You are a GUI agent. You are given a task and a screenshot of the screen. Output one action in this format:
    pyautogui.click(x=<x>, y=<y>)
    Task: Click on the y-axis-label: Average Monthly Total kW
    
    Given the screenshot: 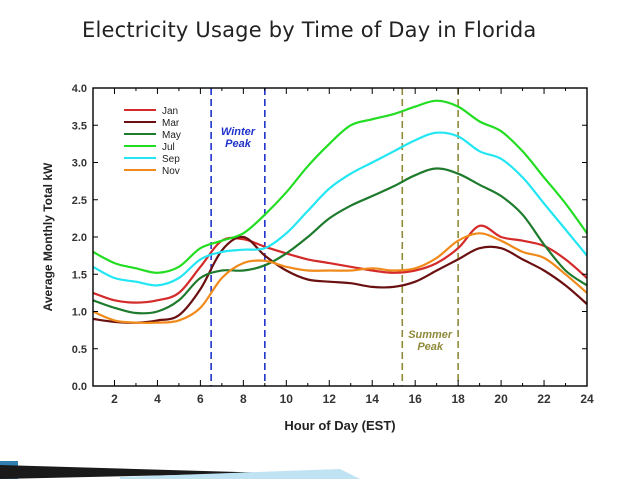 What is the action you would take?
    pyautogui.click(x=48, y=236)
    